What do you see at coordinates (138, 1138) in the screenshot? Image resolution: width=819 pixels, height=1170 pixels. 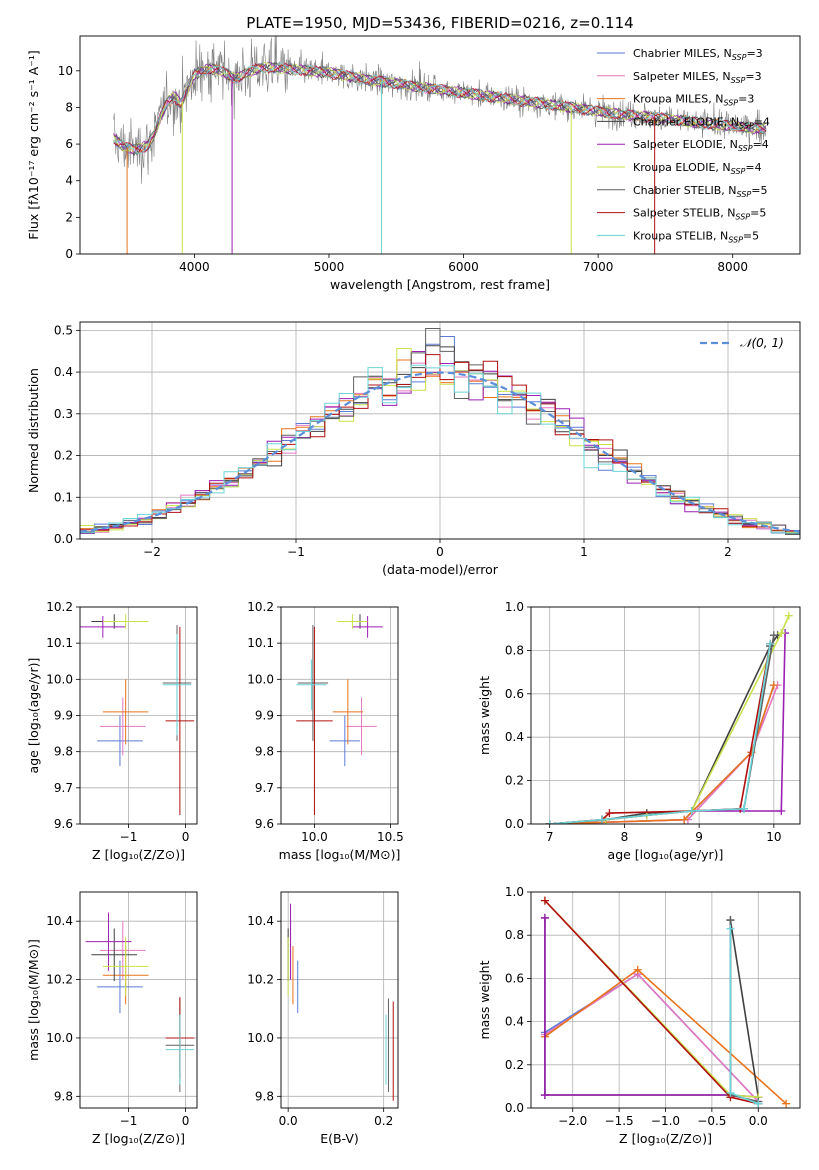 I see `x-axis-label: Z [log₁₀(Z/Z⊙)]` at bounding box center [138, 1138].